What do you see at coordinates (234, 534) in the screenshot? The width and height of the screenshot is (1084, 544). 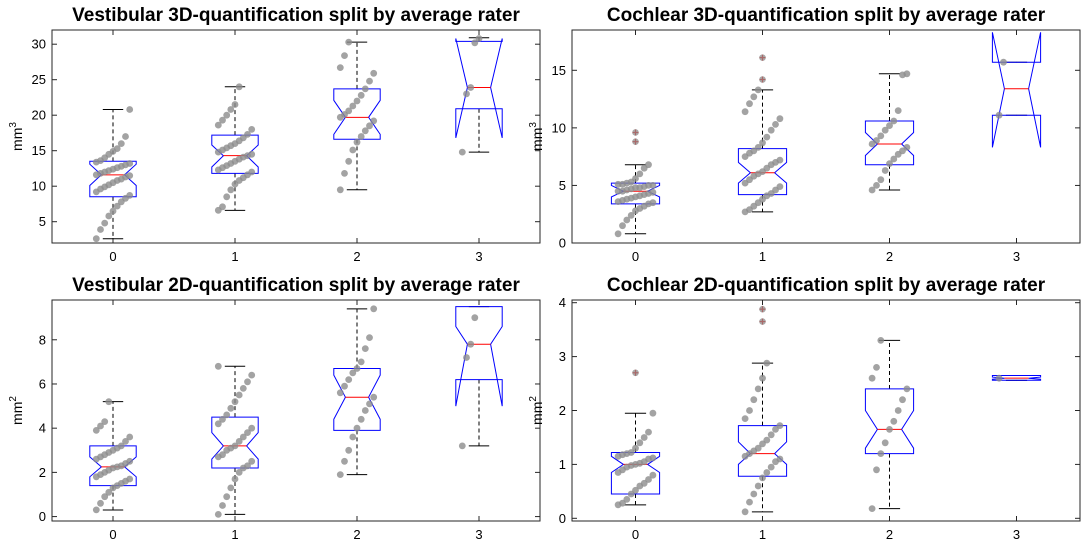 I see `x-tick-label: 1` at bounding box center [234, 534].